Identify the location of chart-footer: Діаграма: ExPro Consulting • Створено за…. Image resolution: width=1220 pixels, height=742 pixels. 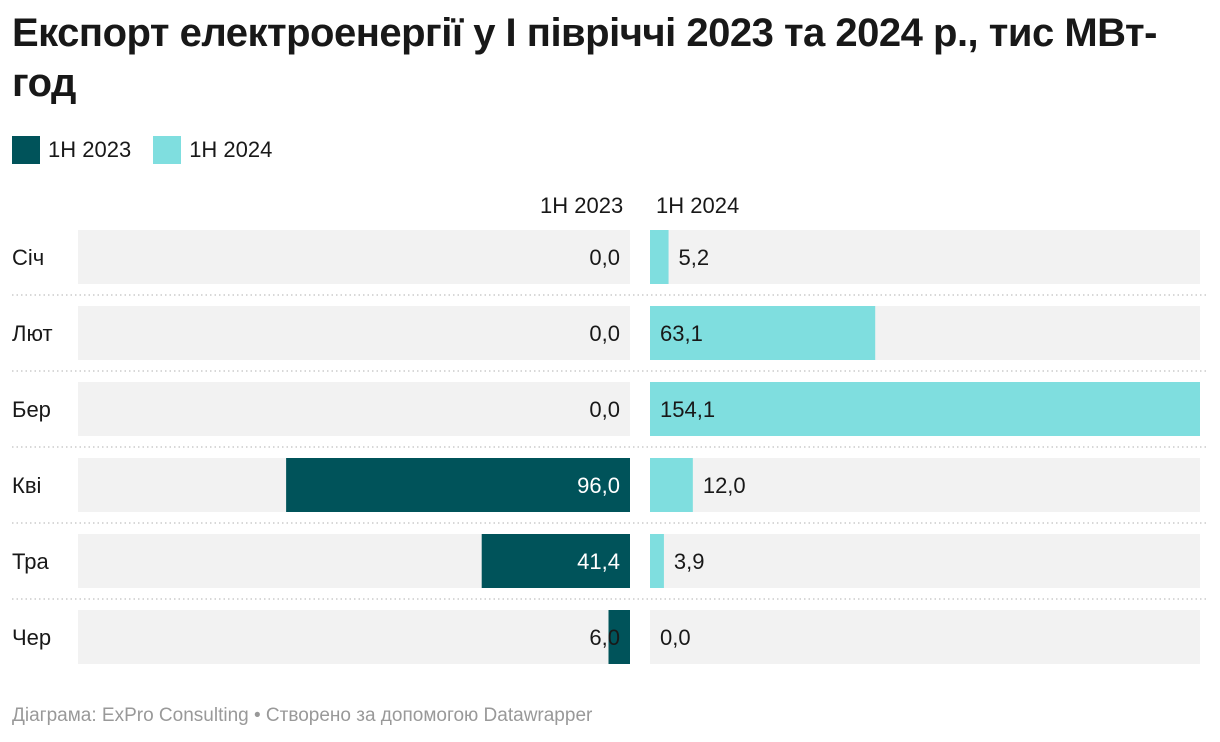
(302, 715).